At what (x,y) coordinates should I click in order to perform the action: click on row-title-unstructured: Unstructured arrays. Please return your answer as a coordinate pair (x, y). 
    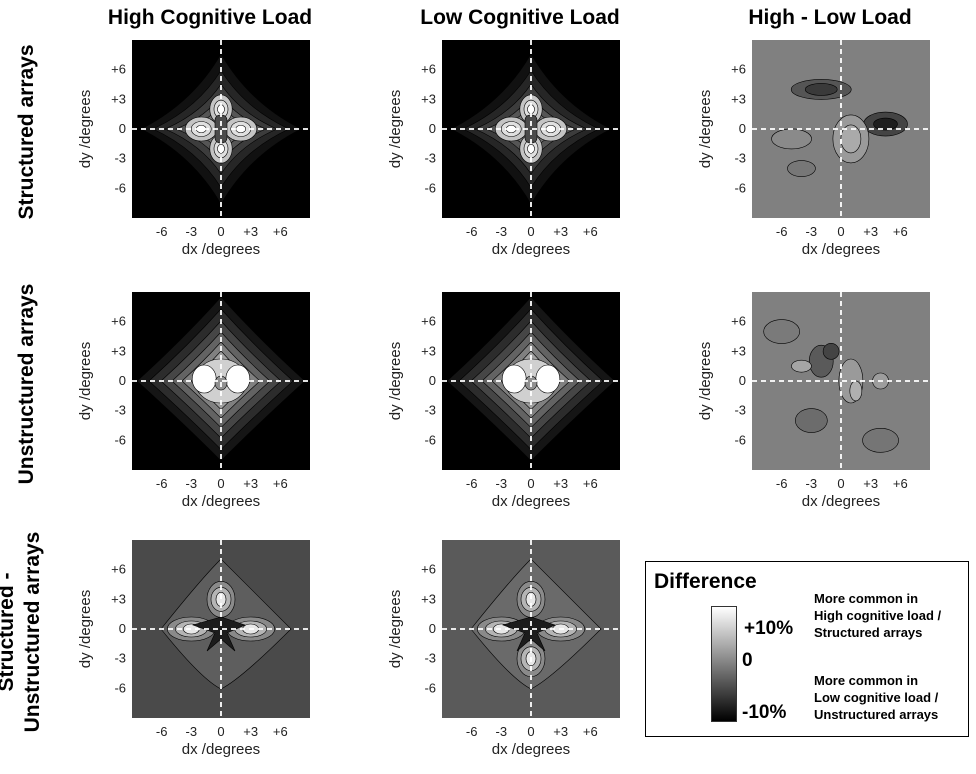
    Looking at the image, I should click on (26, 384).